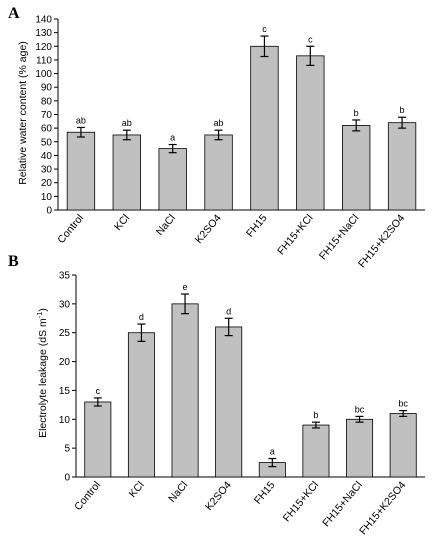 Image resolution: width=434 pixels, height=550 pixels. I want to click on y-tick-label: 120, so click(43, 47).